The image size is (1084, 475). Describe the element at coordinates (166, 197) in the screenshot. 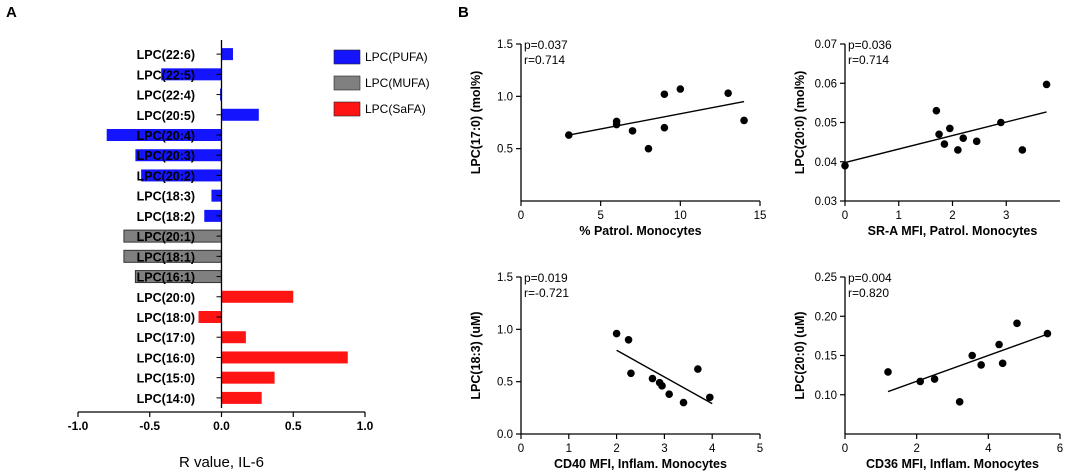

I see `category-label: LPC(18:3)` at that location.